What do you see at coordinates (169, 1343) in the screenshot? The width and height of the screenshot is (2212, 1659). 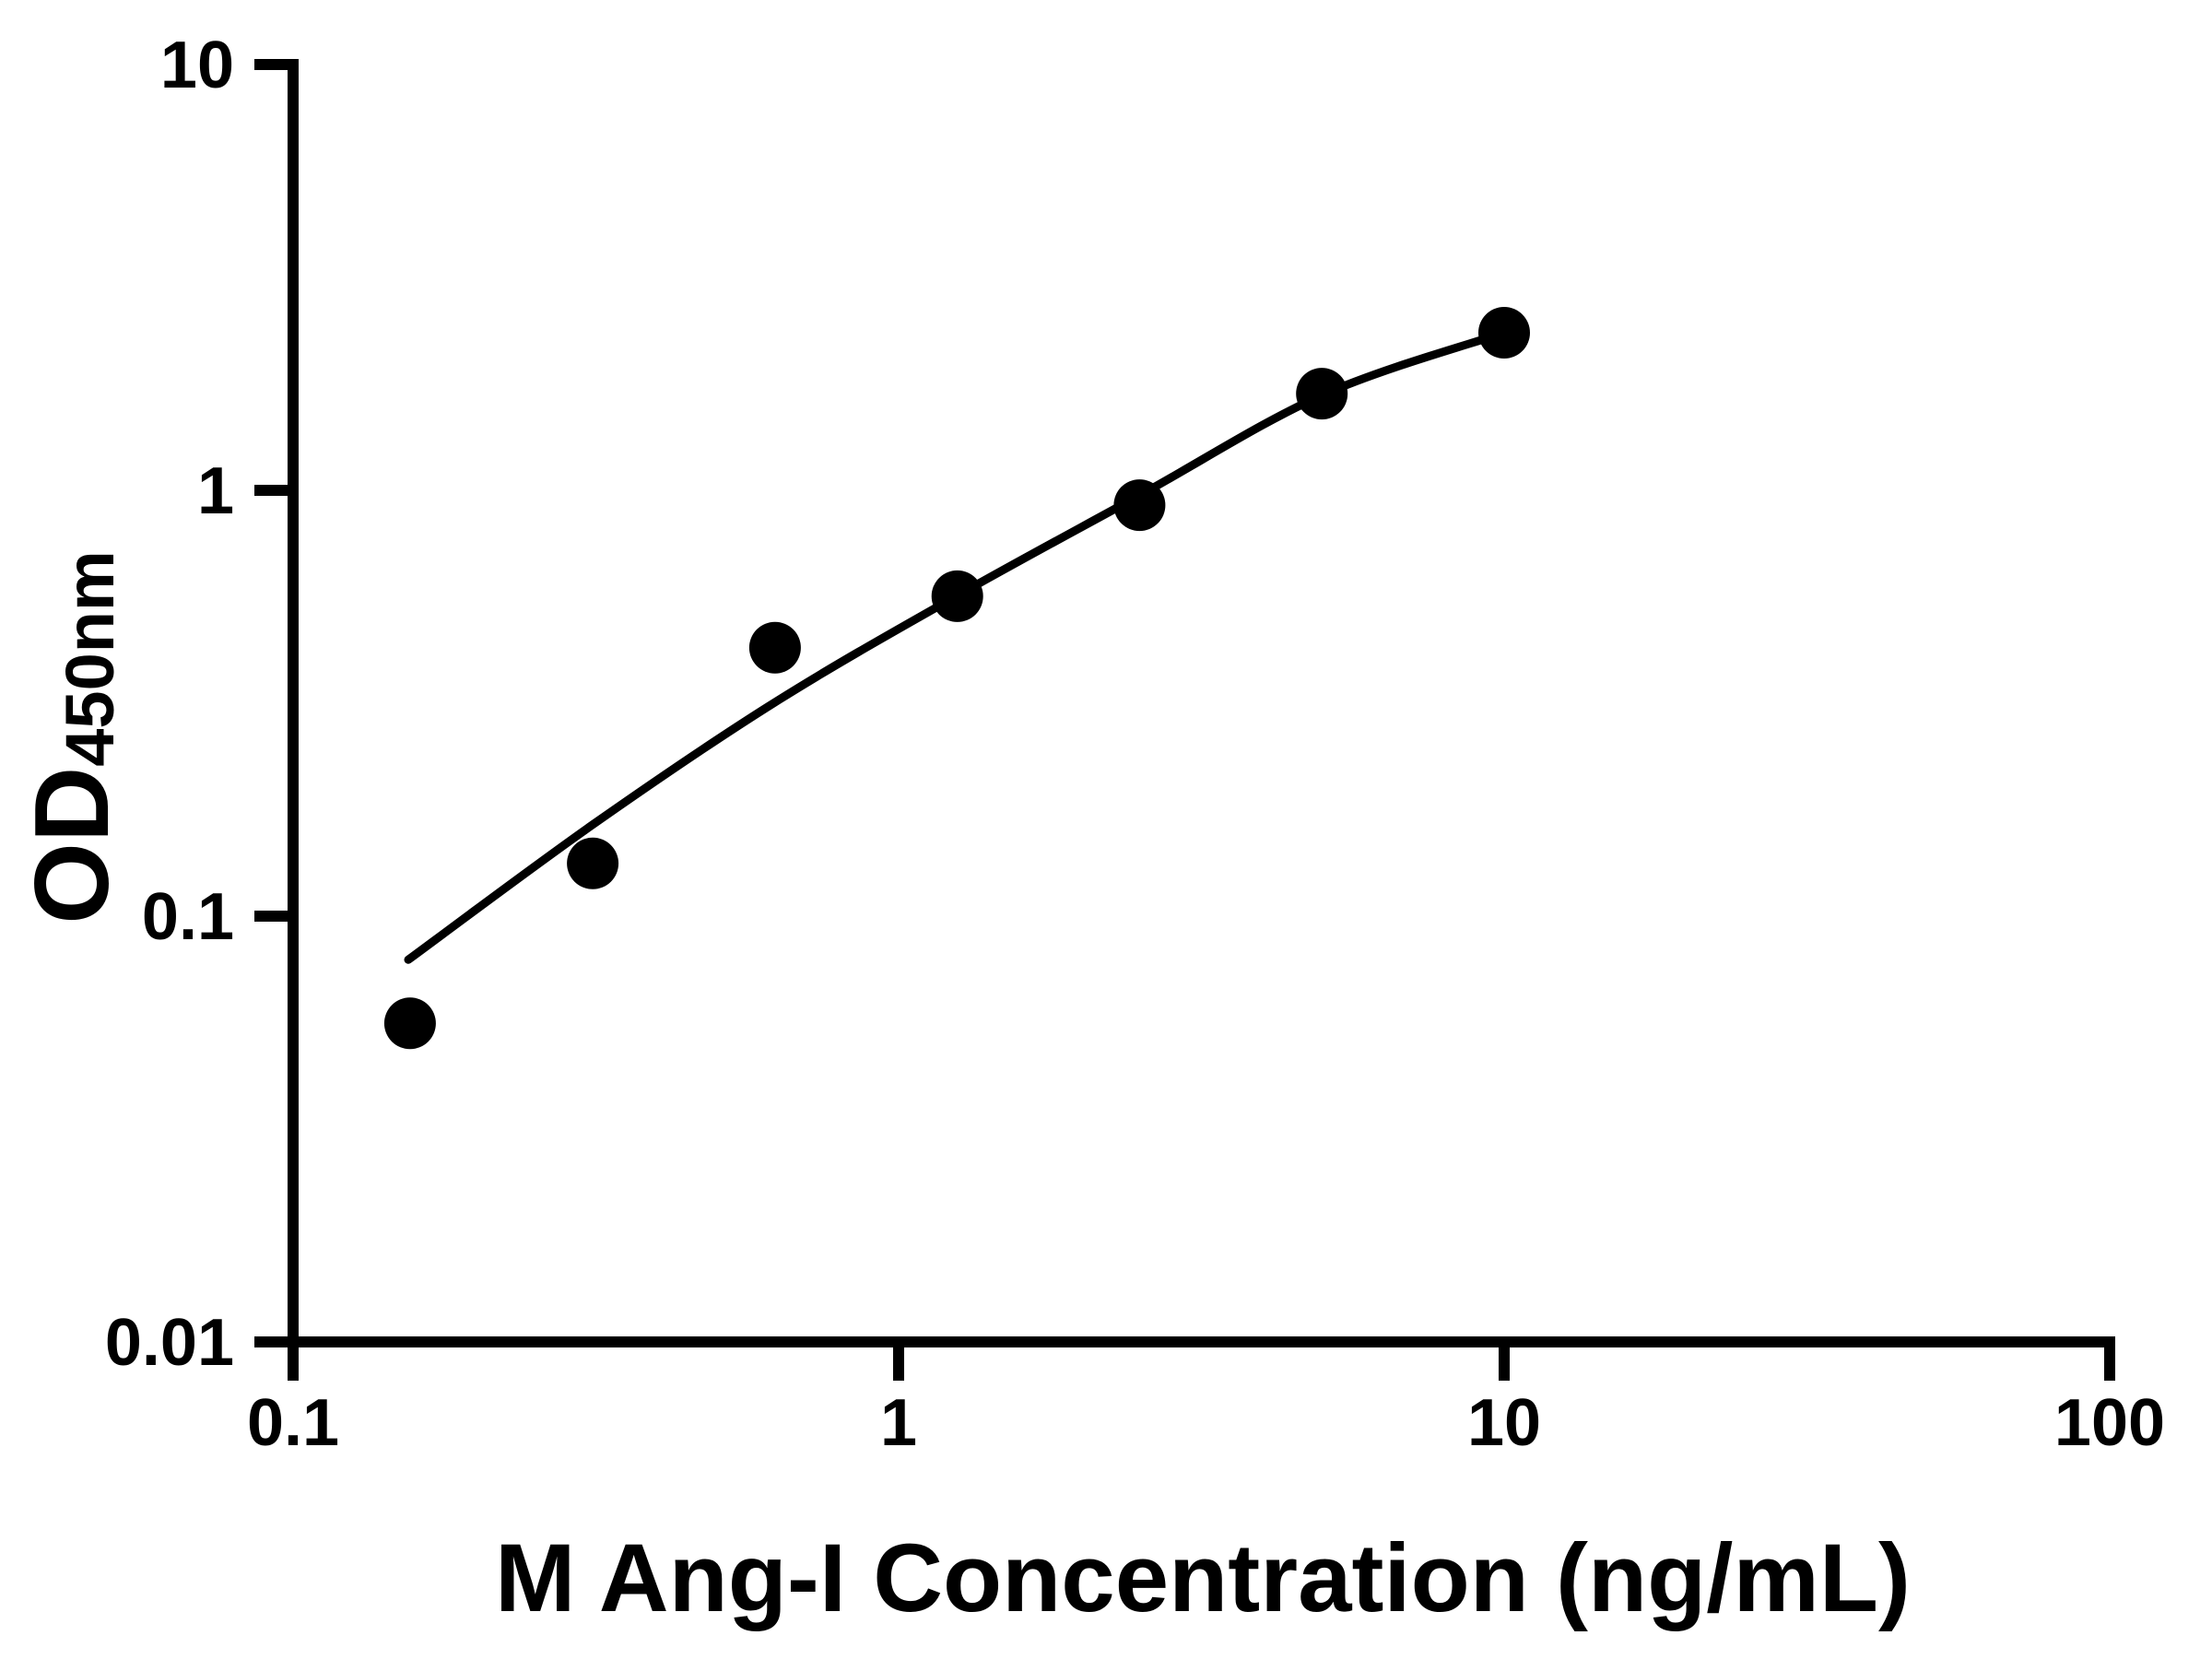 I see `y-tick-label-0.01: 0.01` at bounding box center [169, 1343].